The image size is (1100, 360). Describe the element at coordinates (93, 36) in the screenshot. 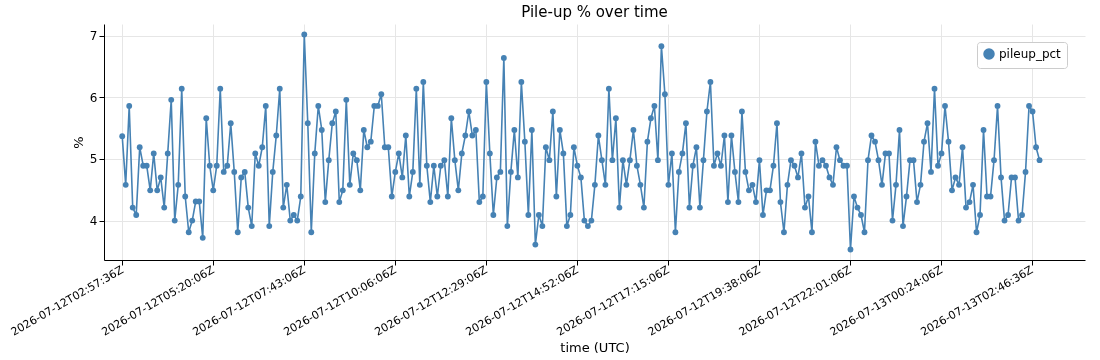

I see `y-tick-label: 7` at that location.